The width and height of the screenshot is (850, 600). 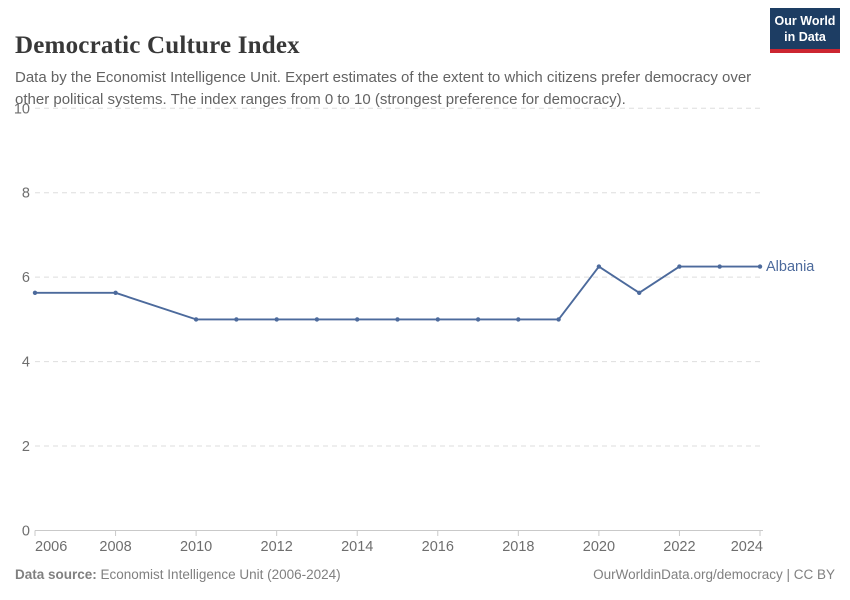 I want to click on series-label-albania: Albania, so click(x=790, y=267).